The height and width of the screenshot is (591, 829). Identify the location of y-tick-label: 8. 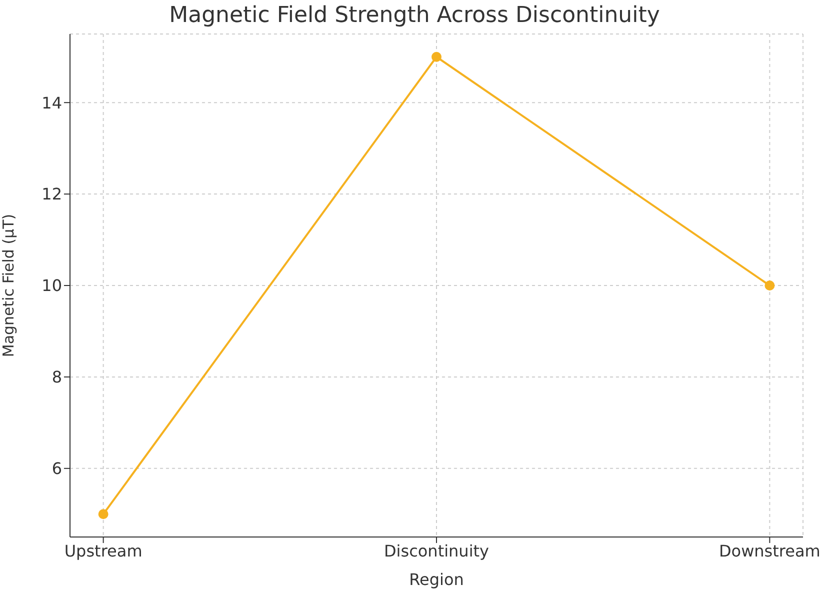
(57, 377).